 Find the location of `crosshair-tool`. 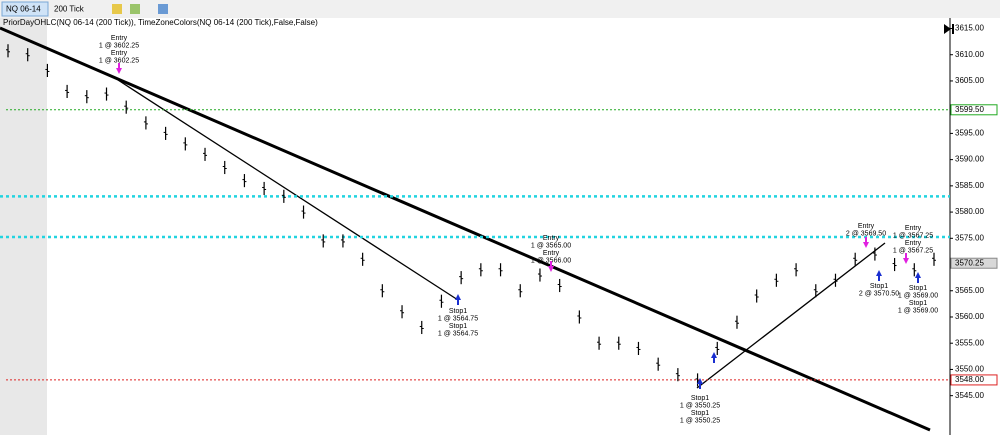

crosshair-tool is located at coordinates (163, 9).